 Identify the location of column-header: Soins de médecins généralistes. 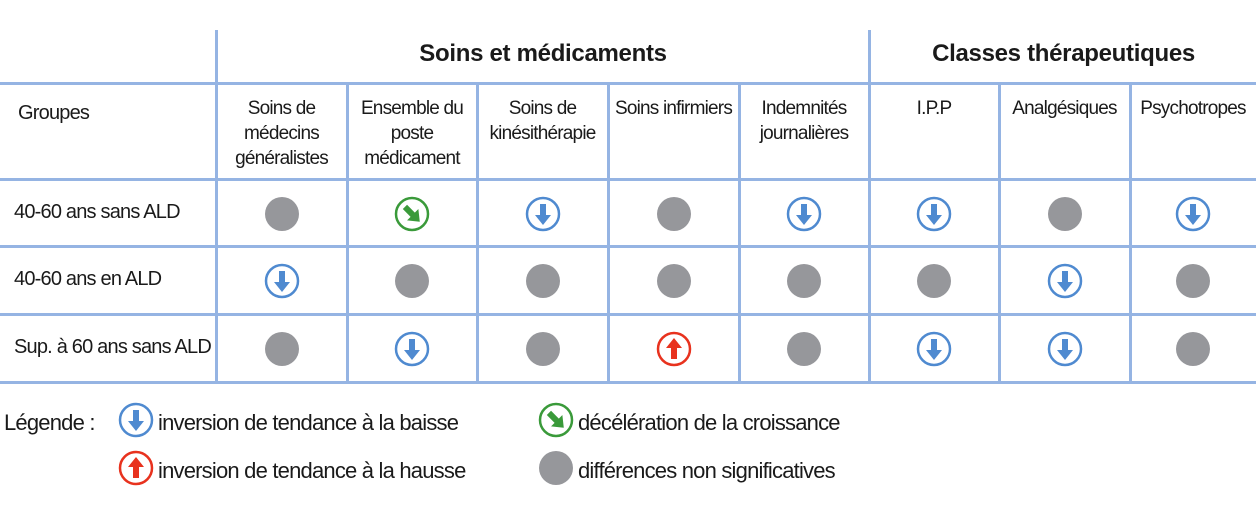
(282, 133).